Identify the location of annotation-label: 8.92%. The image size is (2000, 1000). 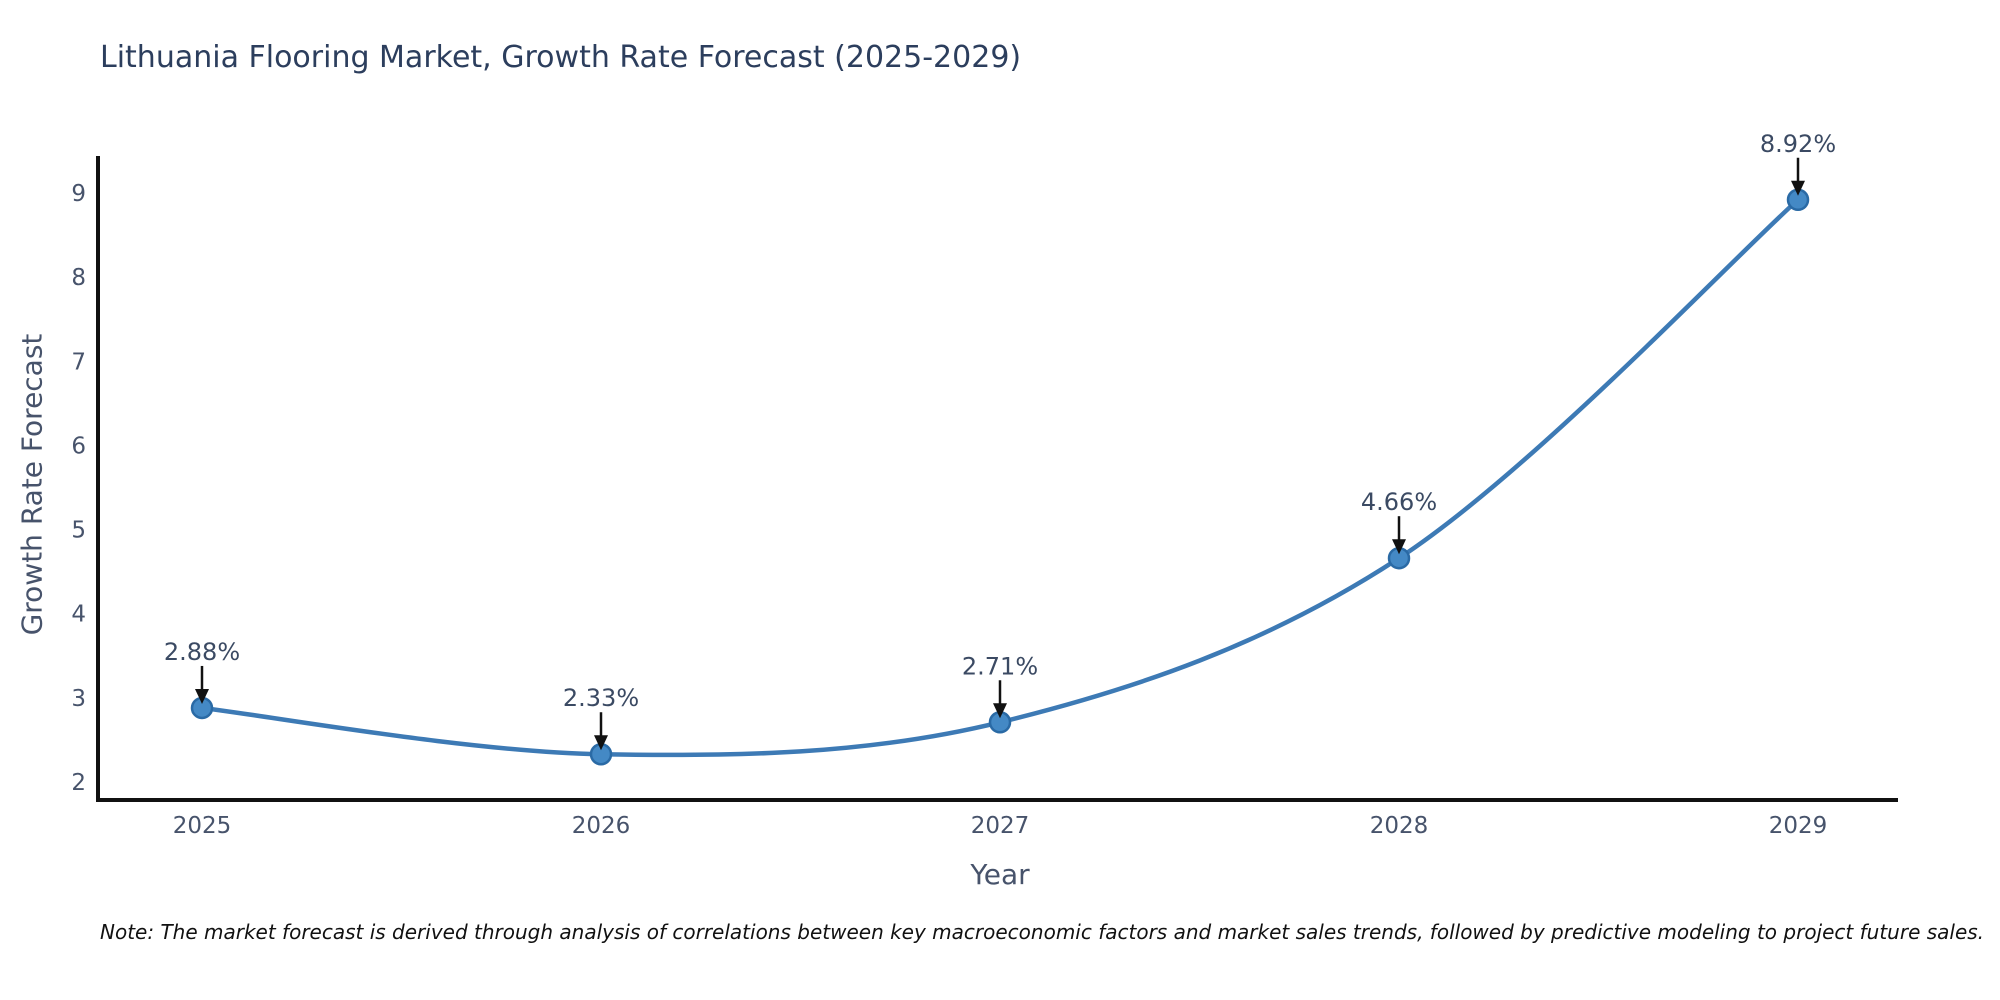
(1798, 144).